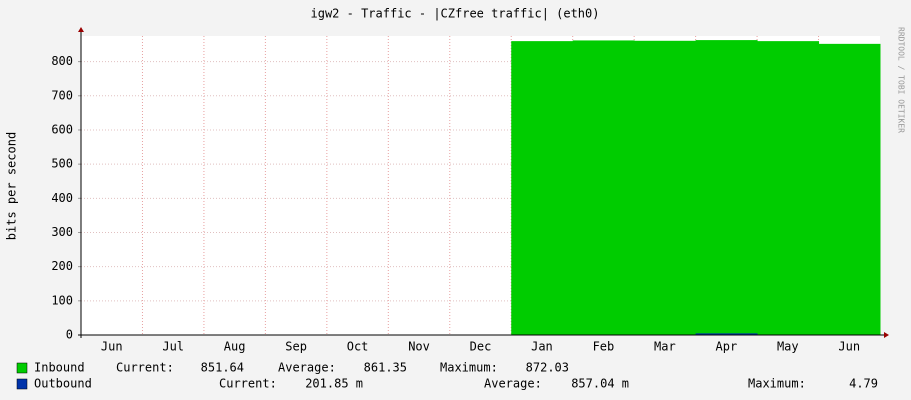  I want to click on x-arrow, so click(886, 335).